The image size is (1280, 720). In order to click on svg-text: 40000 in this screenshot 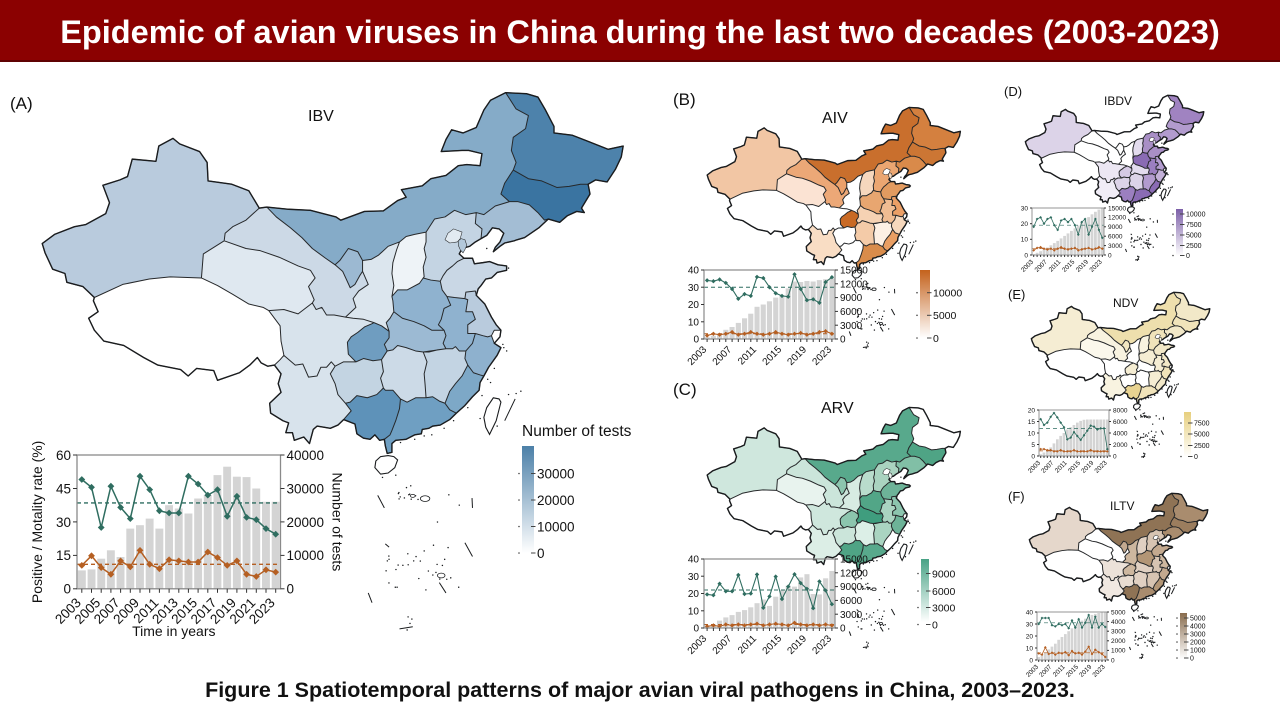, I will do `click(305, 455)`.